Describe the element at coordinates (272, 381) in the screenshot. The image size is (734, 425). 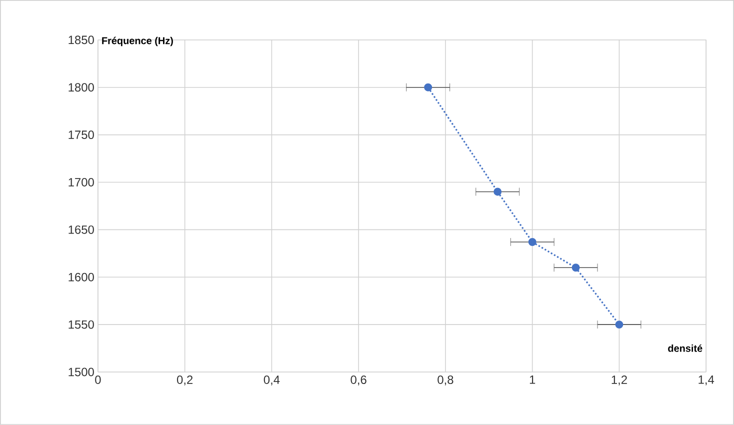
I see `x-tick-label: 0,4` at that location.